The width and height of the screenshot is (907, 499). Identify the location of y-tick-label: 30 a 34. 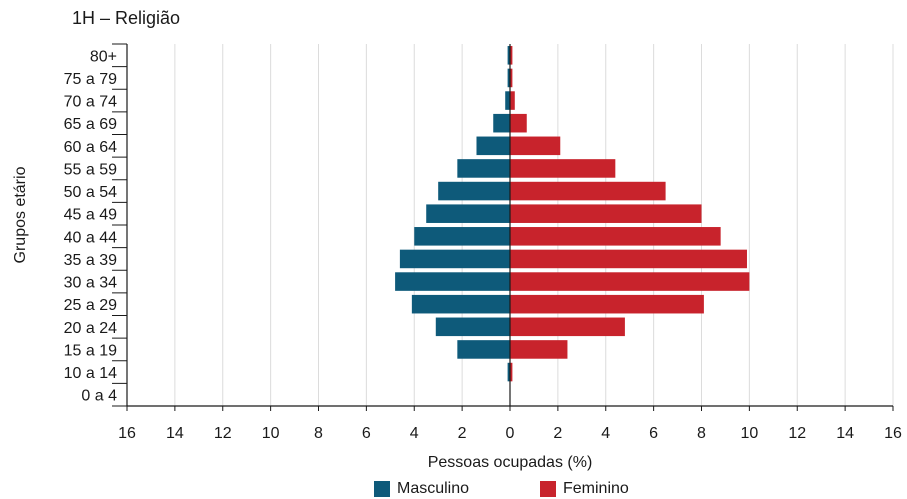
(90, 283).